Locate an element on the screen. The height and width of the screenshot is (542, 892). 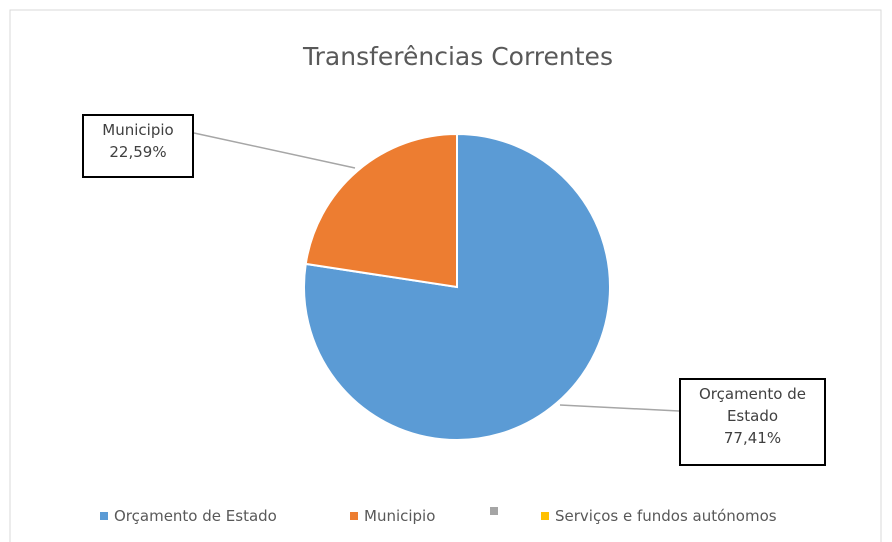
chart-title: Transferências Correntes is located at coordinates (457, 56).